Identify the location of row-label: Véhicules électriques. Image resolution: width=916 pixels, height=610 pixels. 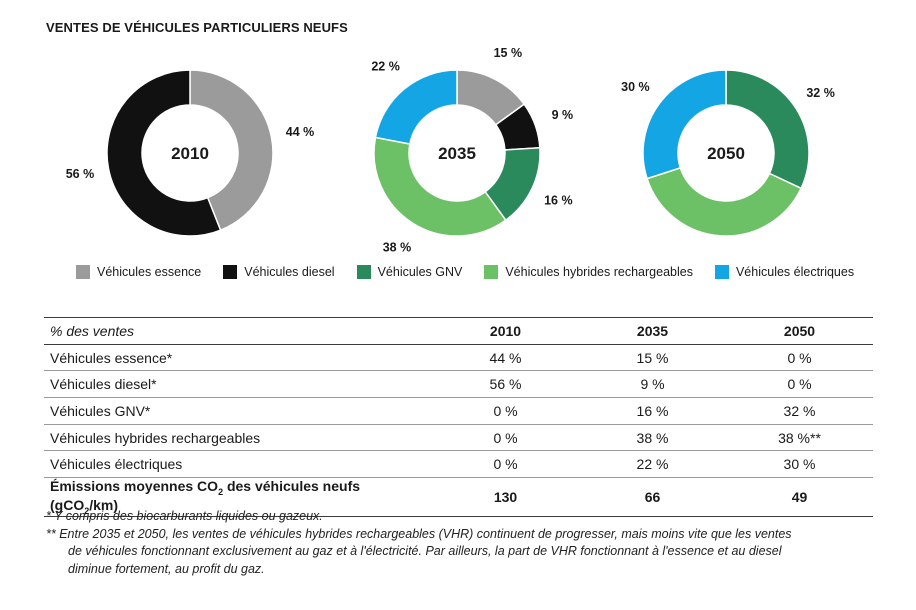
(238, 464).